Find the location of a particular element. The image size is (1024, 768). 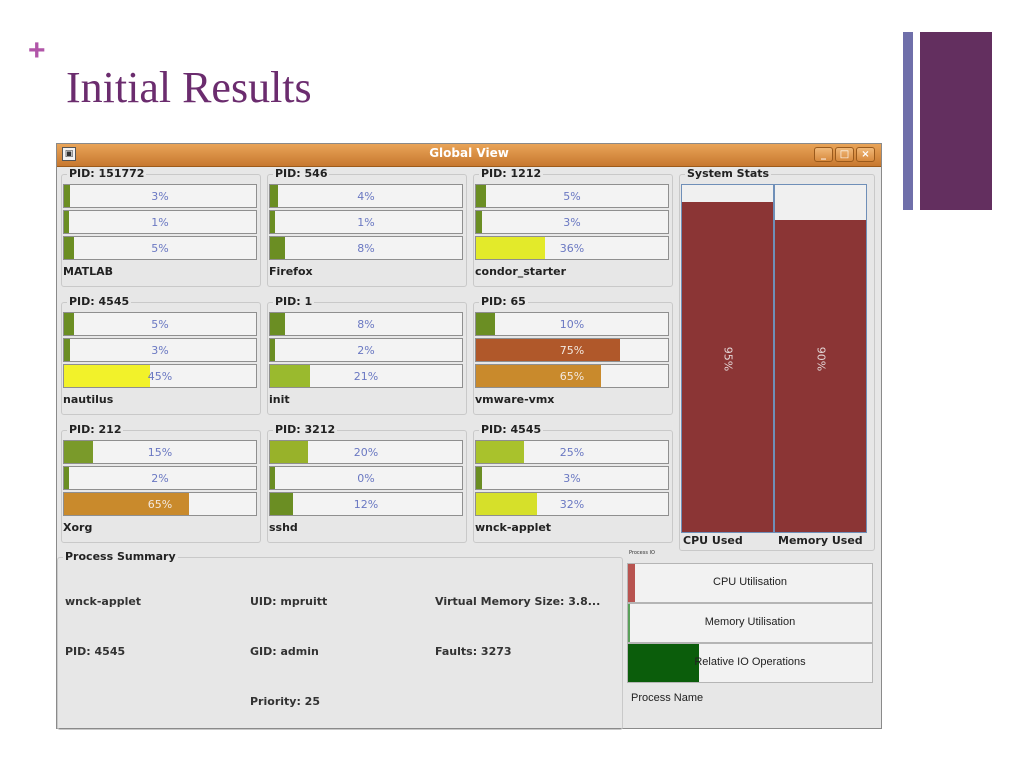

cpu-used-label: CPU Used is located at coordinates (713, 540).